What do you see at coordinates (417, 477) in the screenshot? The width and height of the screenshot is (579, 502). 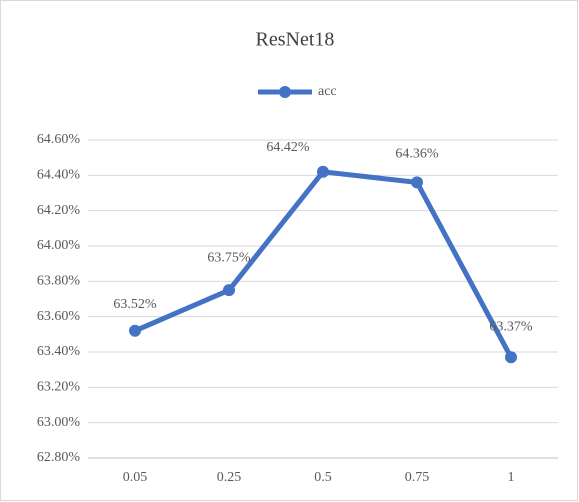 I see `x-tick-label: 0.75` at bounding box center [417, 477].